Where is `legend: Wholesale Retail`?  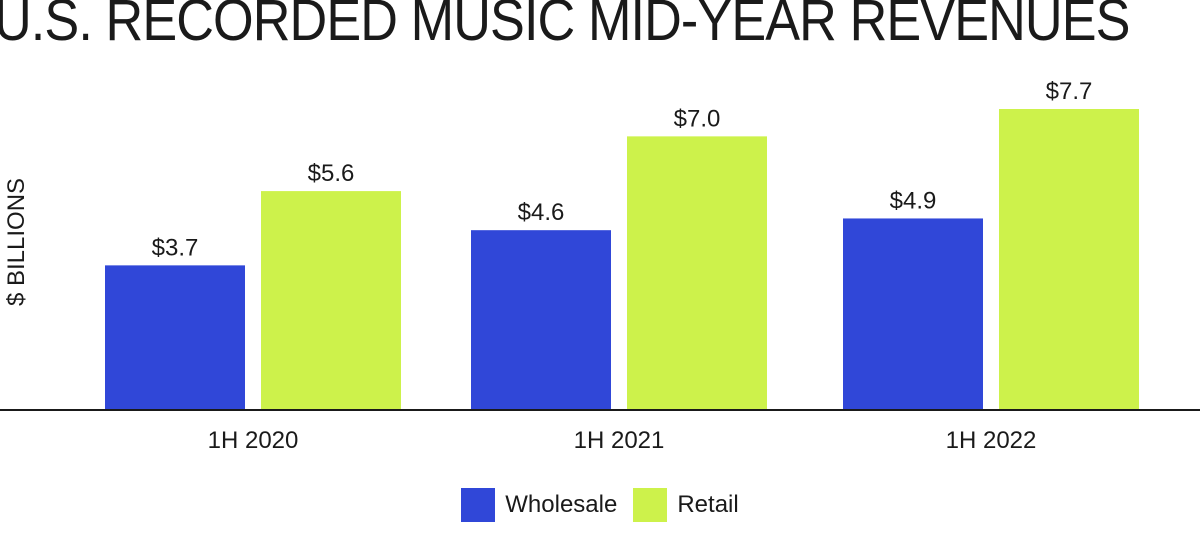 legend: Wholesale Retail is located at coordinates (600, 505).